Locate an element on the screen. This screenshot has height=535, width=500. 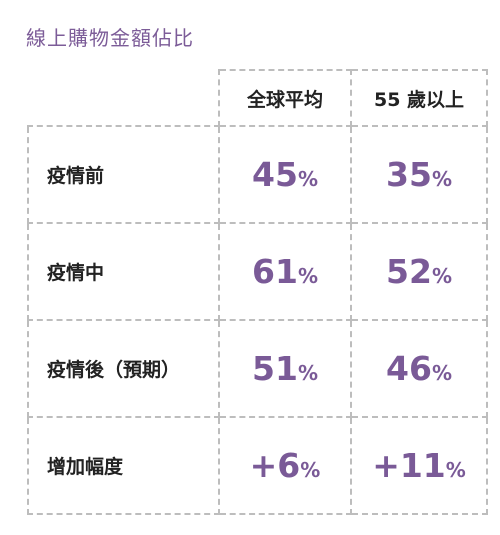
value-number: 51 is located at coordinates (275, 368).